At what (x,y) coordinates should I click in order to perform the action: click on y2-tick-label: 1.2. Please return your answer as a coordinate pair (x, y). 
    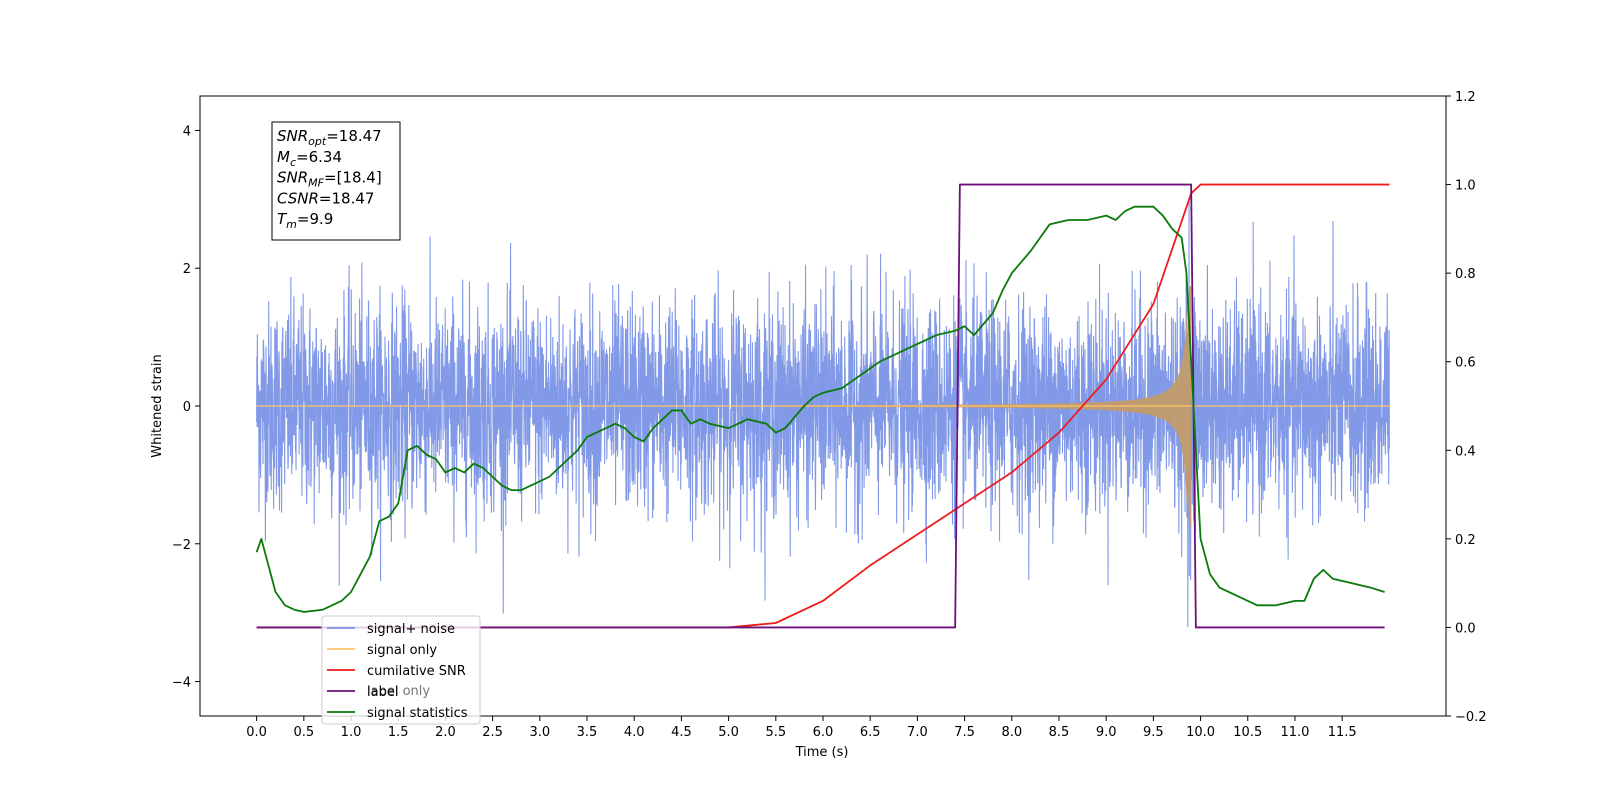
    Looking at the image, I should click on (1465, 97).